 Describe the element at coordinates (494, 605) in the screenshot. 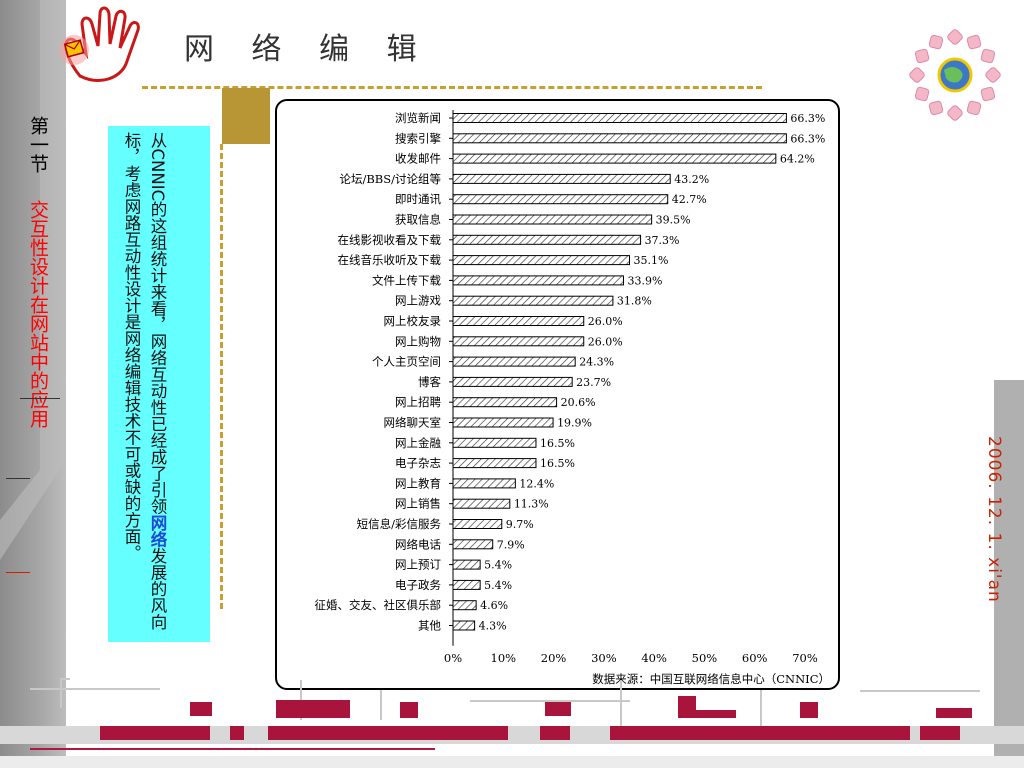

I see `bar-value-label: 4.6%` at that location.